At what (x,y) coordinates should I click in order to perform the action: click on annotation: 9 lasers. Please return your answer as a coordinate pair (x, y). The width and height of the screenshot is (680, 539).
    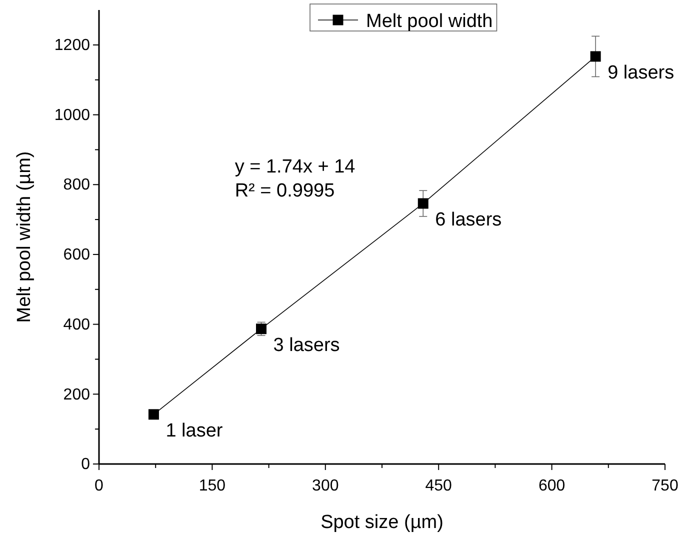
    Looking at the image, I should click on (641, 73).